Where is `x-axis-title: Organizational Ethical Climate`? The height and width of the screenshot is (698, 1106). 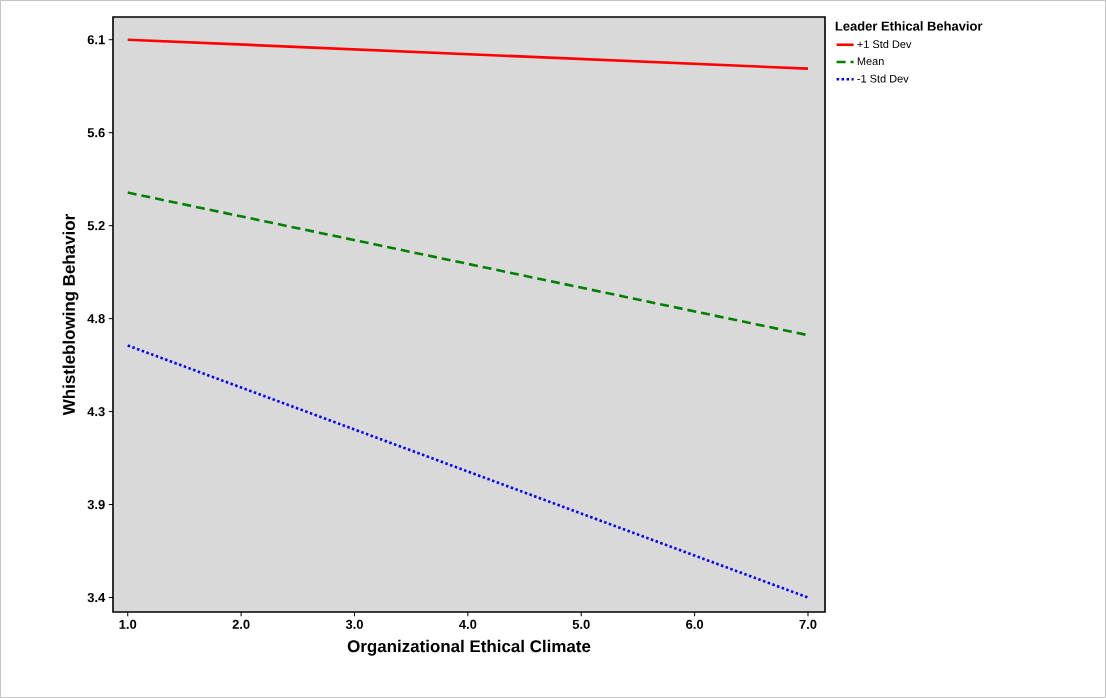
x-axis-title: Organizational Ethical Climate is located at coordinates (469, 647).